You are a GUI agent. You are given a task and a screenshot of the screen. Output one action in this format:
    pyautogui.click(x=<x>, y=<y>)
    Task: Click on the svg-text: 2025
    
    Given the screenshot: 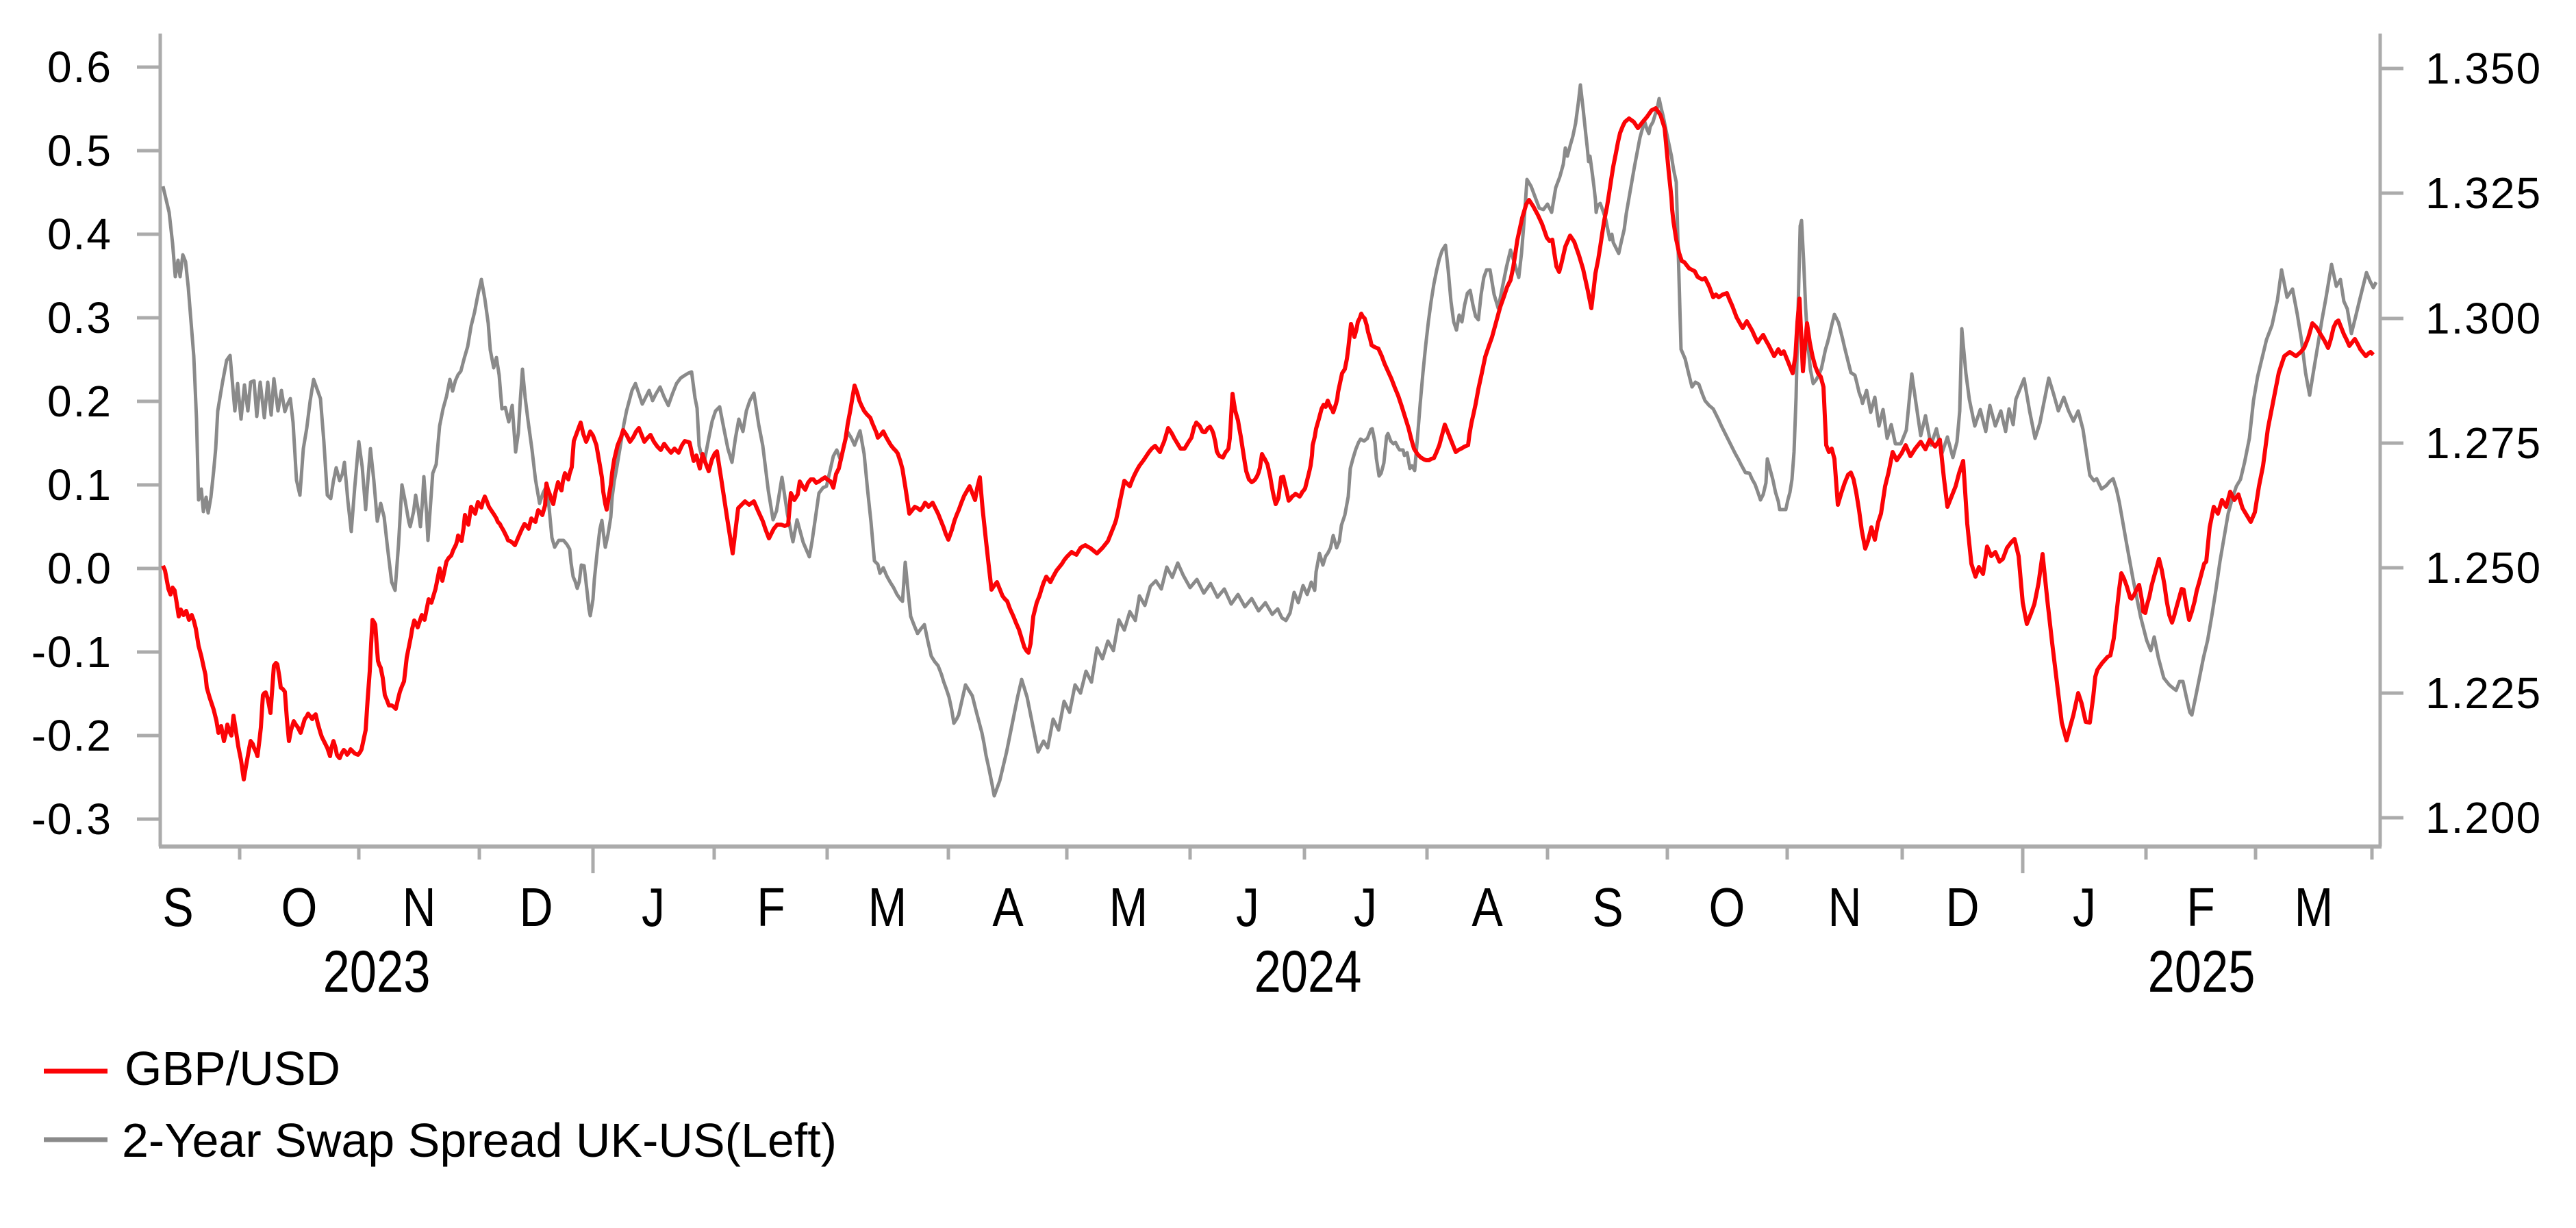 What is the action you would take?
    pyautogui.click(x=2202, y=971)
    